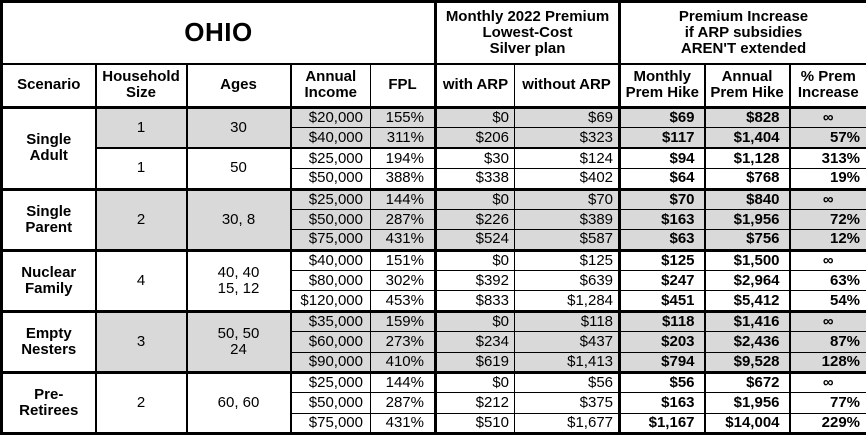 This screenshot has width=866, height=435. Describe the element at coordinates (330, 117) in the screenshot. I see `cell-annual-income: $20,000` at that location.